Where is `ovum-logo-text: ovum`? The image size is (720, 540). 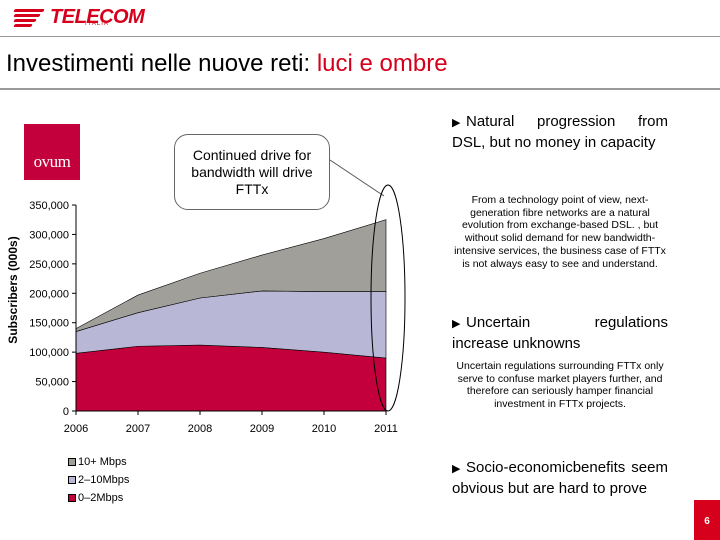
ovum-logo-text: ovum is located at coordinates (52, 161).